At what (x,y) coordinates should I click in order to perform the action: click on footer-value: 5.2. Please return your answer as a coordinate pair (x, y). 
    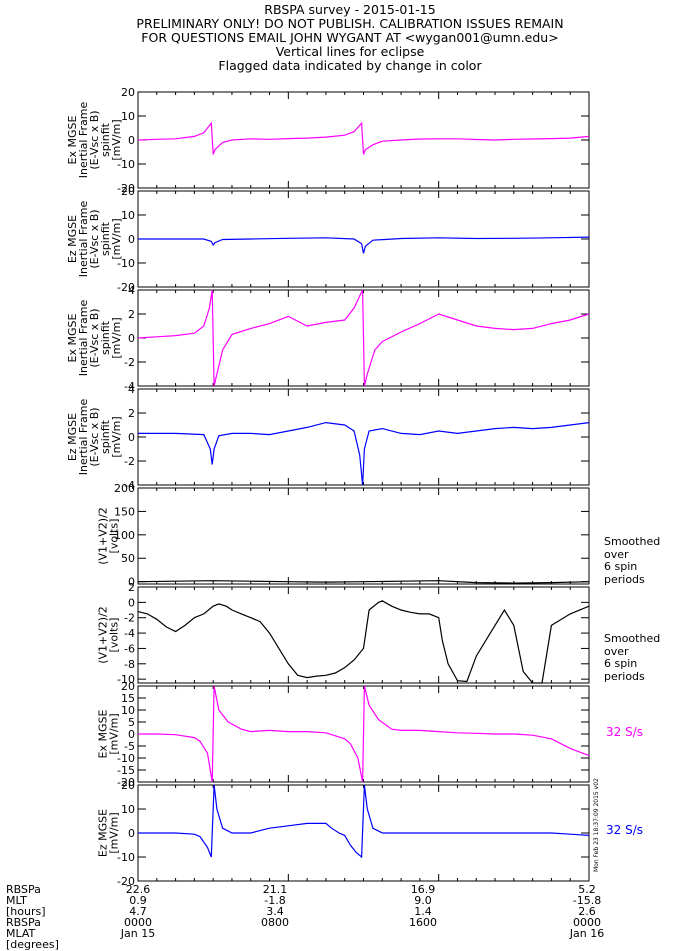
    Looking at the image, I should click on (587, 889).